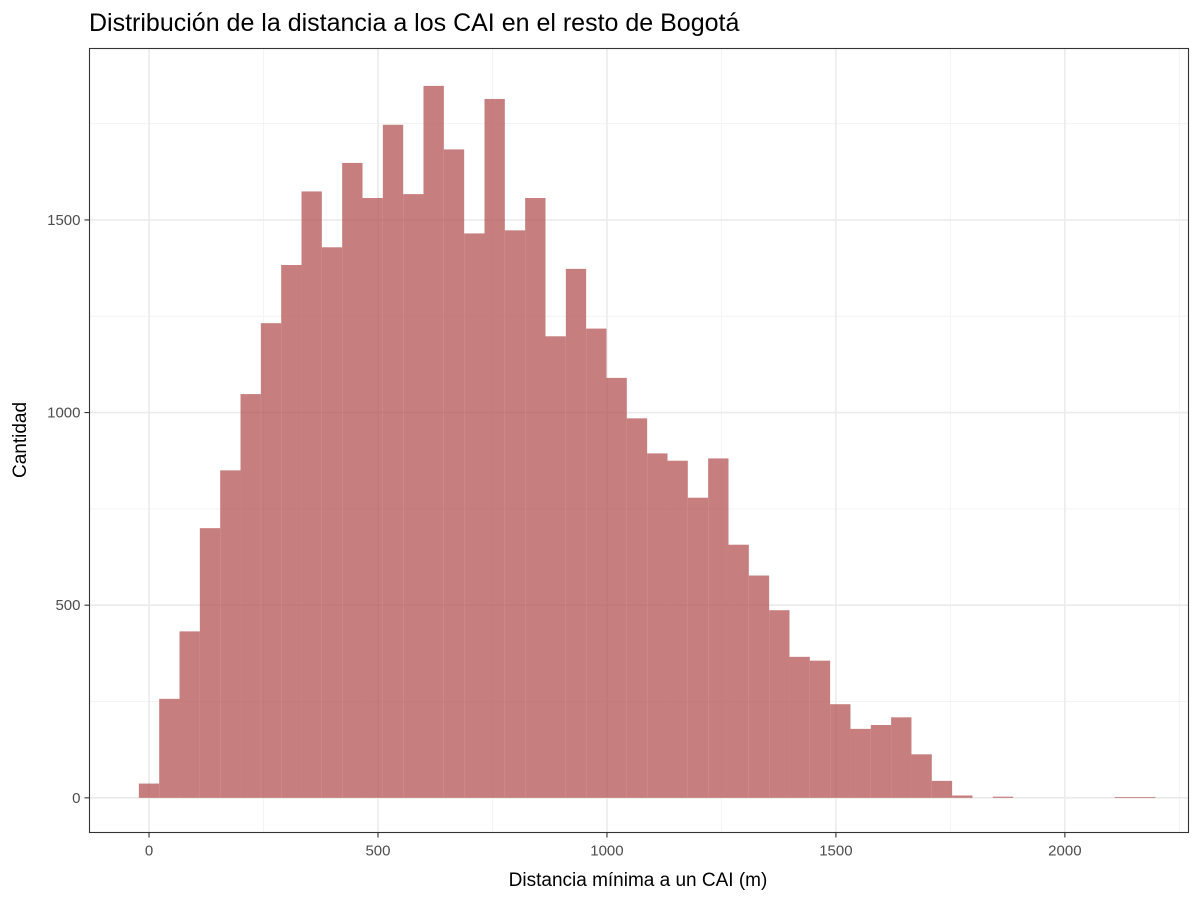 The height and width of the screenshot is (900, 1200). What do you see at coordinates (377, 851) in the screenshot?
I see `x-tick-label: 500` at bounding box center [377, 851].